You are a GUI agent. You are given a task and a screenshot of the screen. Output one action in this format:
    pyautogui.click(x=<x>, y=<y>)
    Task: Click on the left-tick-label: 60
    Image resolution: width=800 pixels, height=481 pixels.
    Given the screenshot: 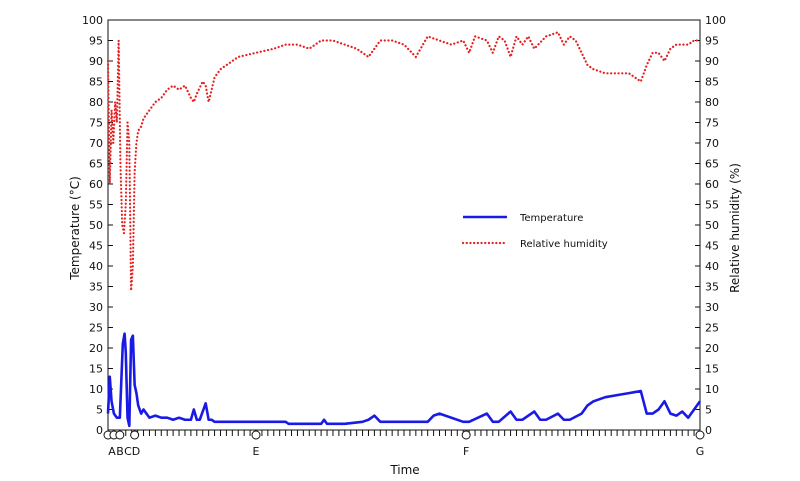 What is the action you would take?
    pyautogui.click(x=96, y=184)
    